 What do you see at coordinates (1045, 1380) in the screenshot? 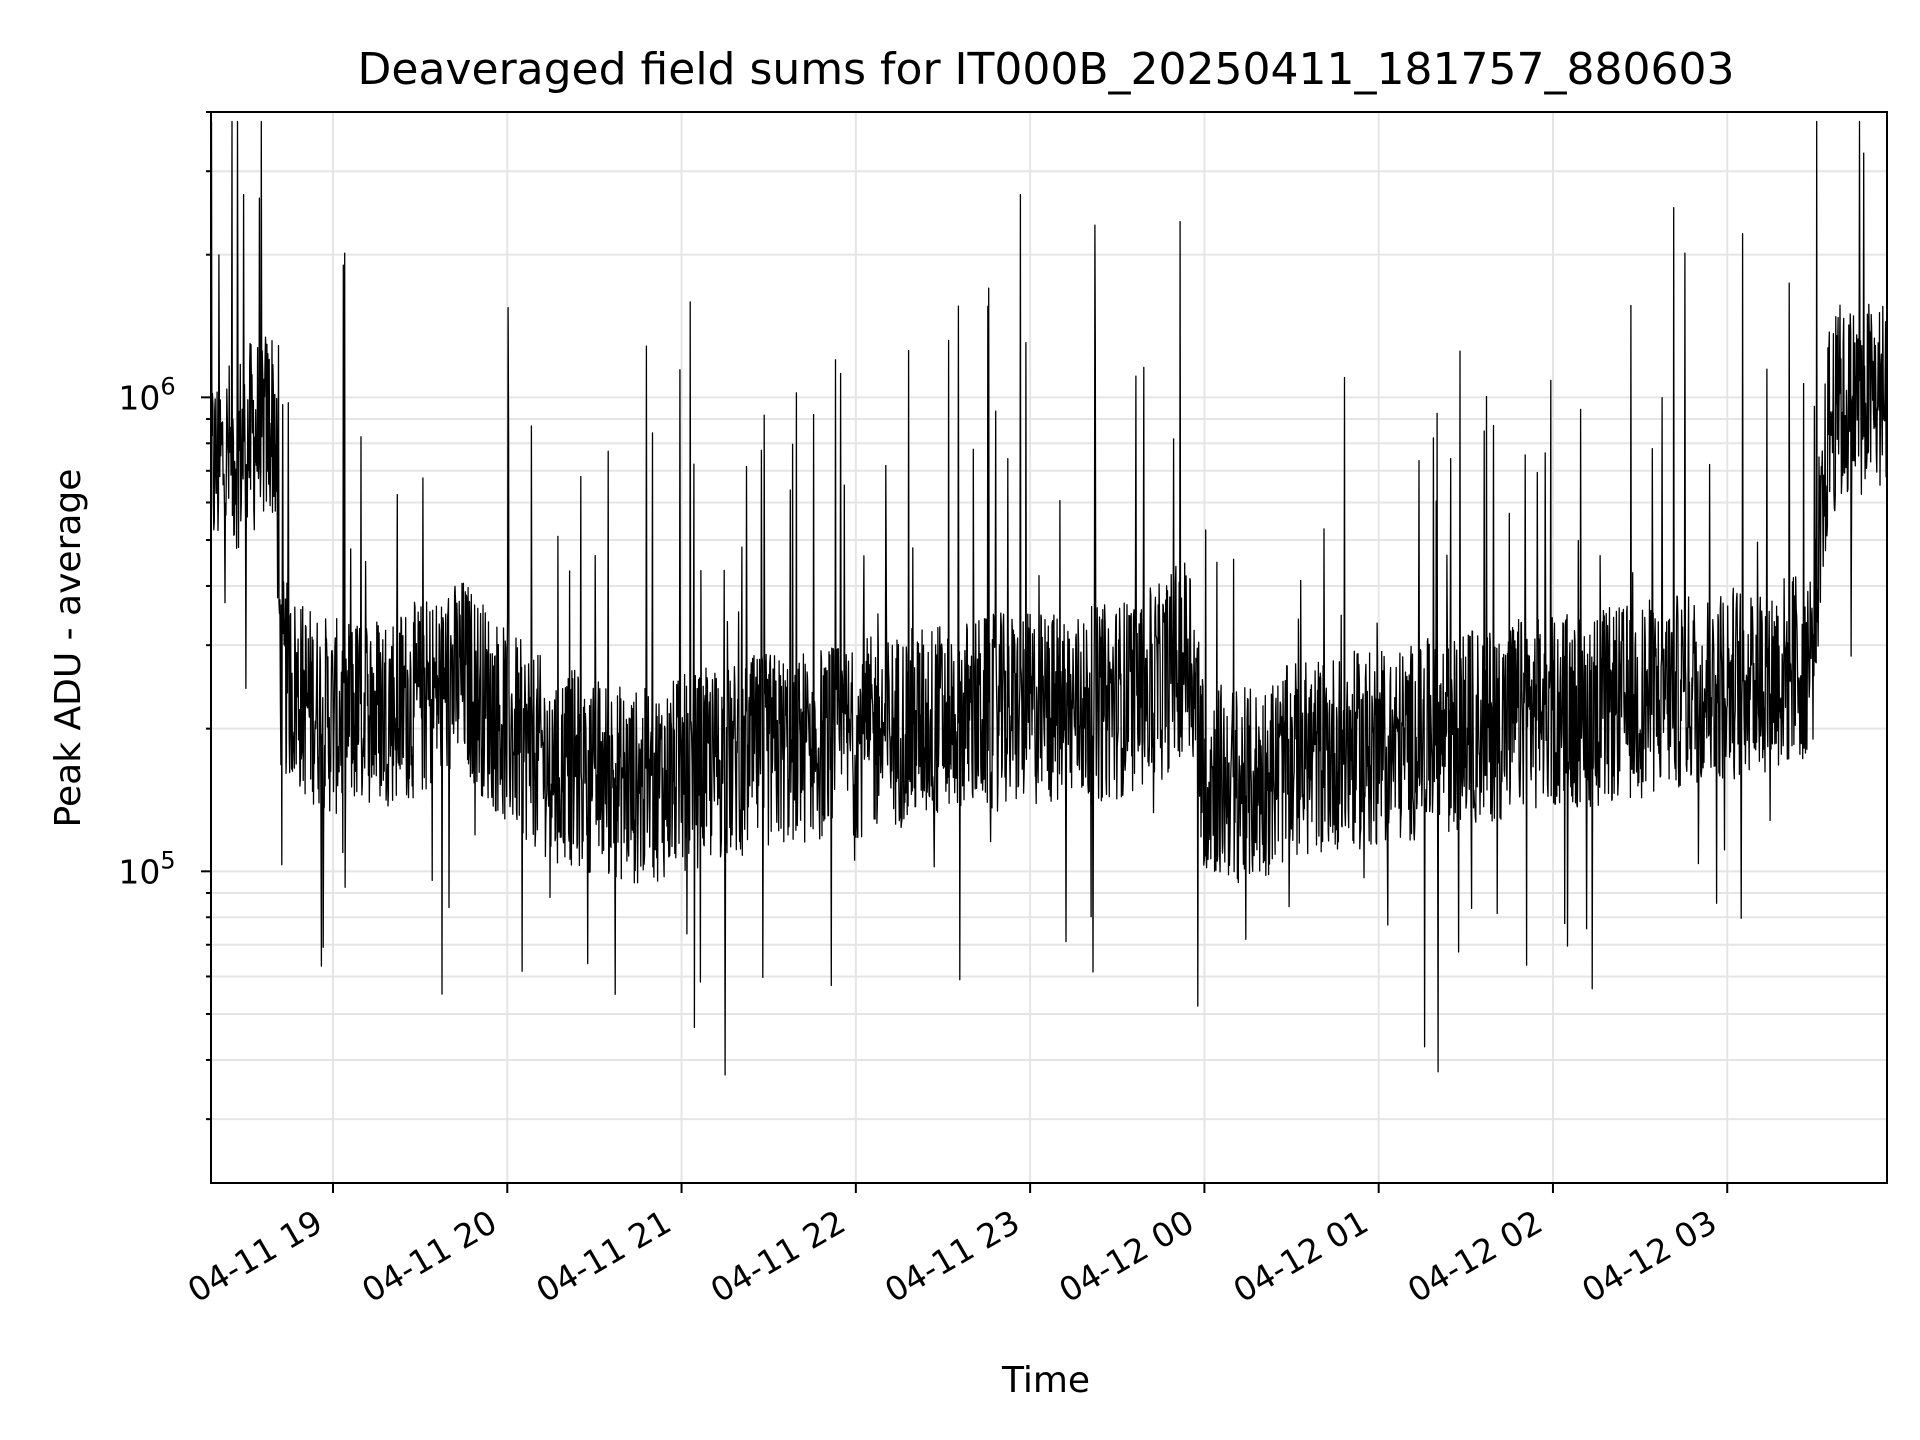
I see `x-axis-label: Time` at bounding box center [1045, 1380].